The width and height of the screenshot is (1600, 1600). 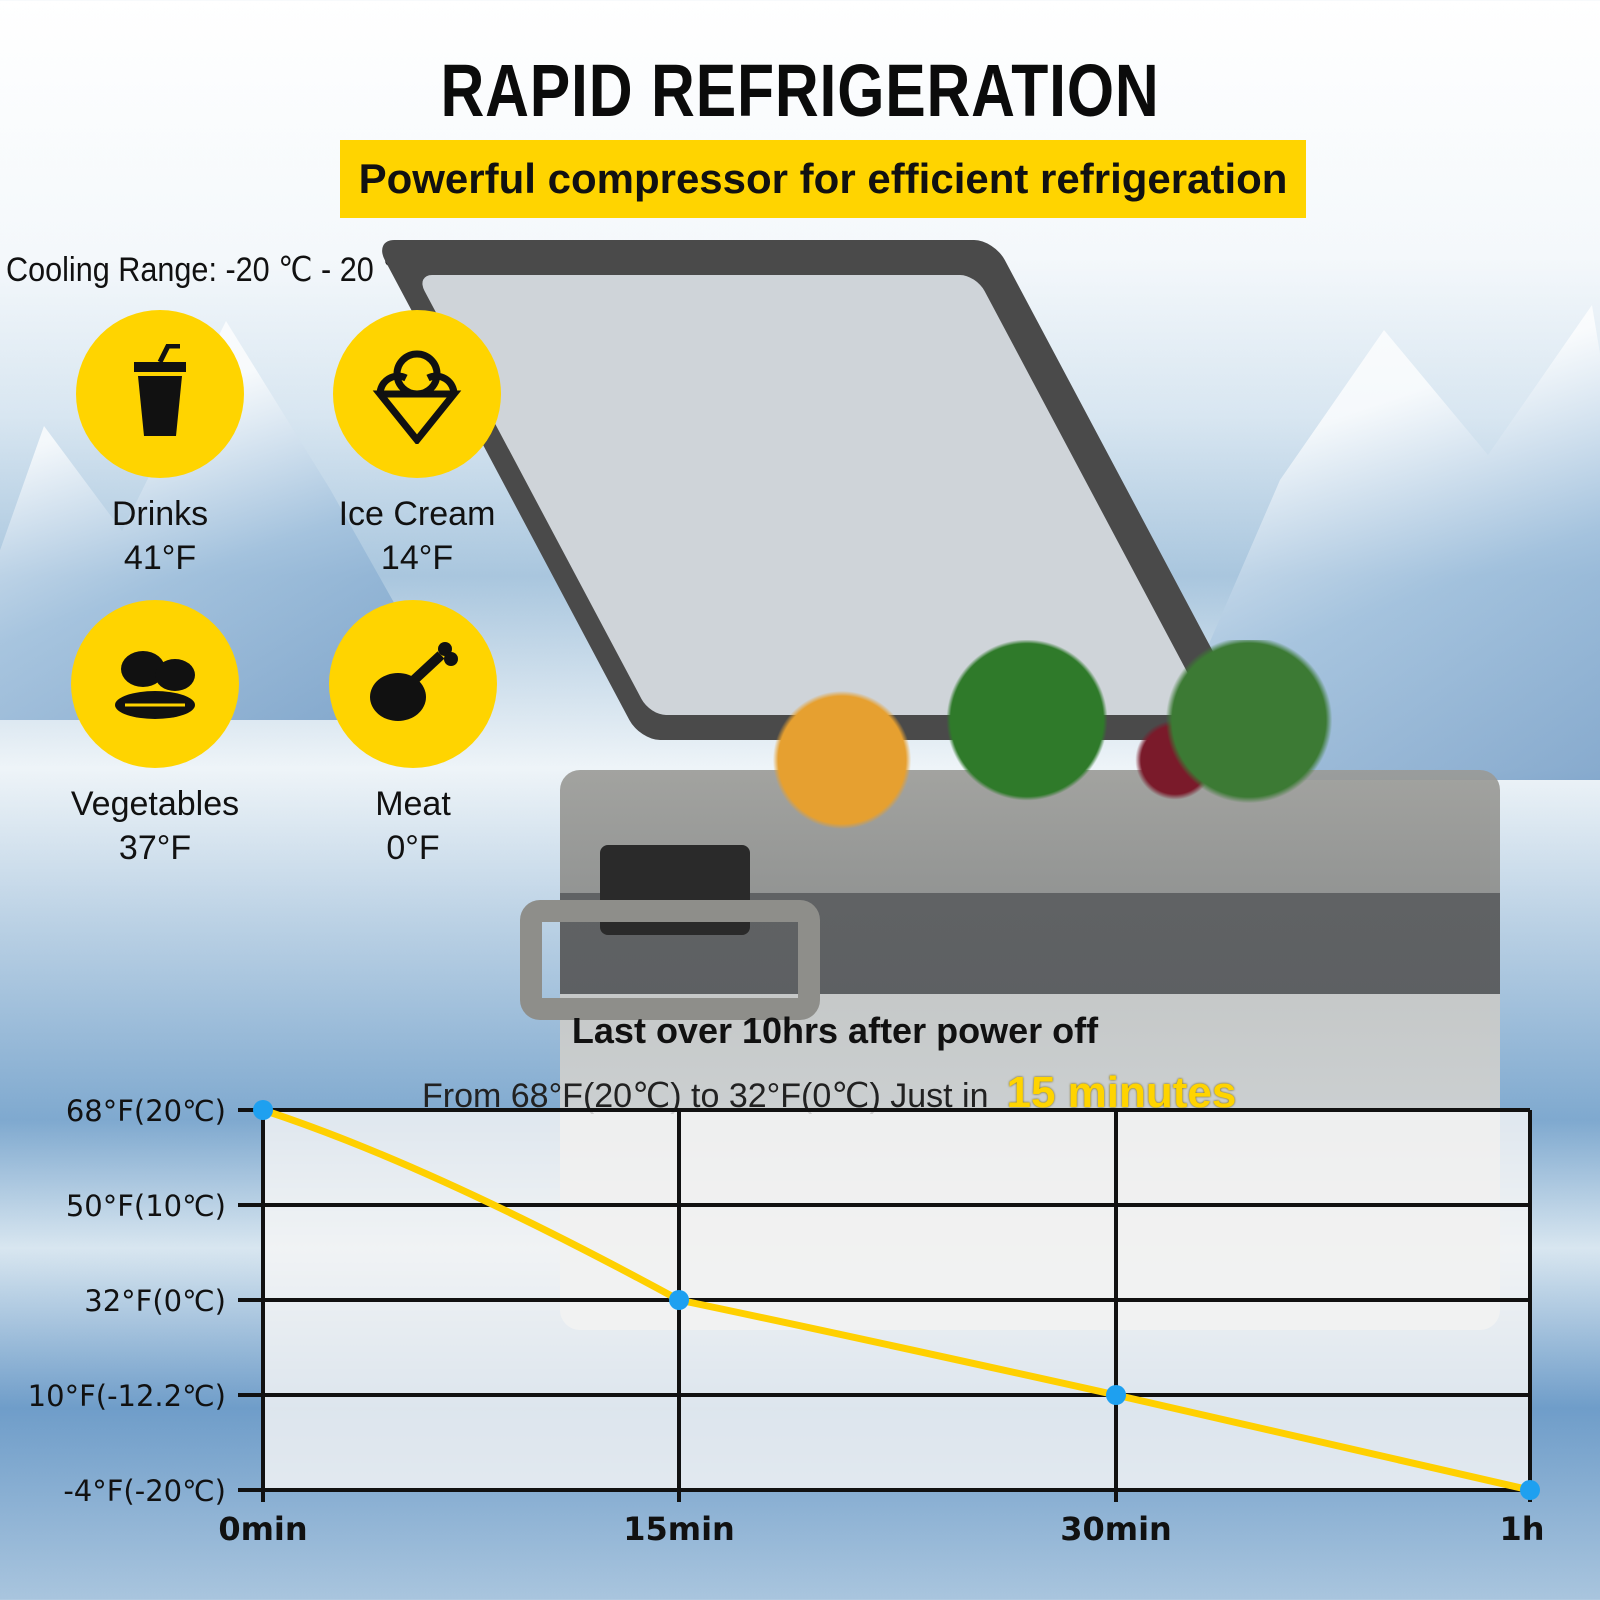 What do you see at coordinates (160, 558) in the screenshot?
I see `food-temp: 41°F` at bounding box center [160, 558].